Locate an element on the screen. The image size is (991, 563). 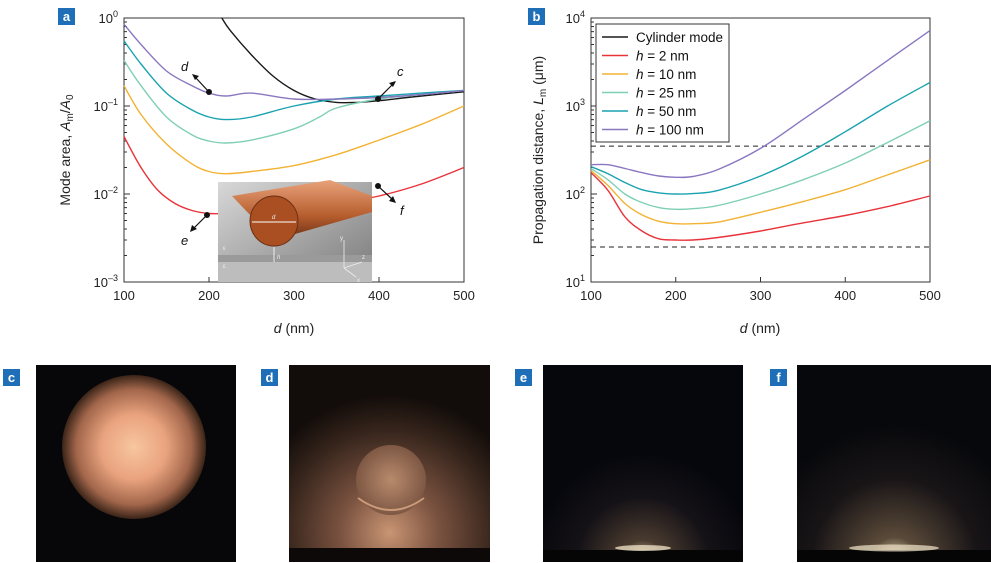
panel-b-x-axis-label: d (nm) is located at coordinates (760, 328).